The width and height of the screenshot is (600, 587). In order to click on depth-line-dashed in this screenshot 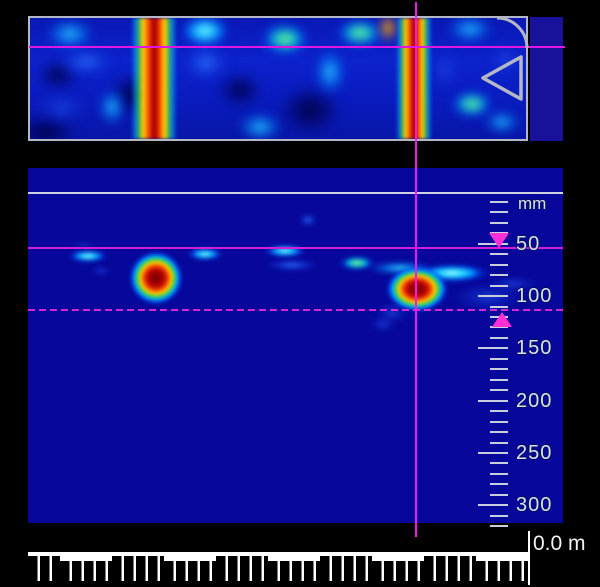, I will do `click(295, 310)`.